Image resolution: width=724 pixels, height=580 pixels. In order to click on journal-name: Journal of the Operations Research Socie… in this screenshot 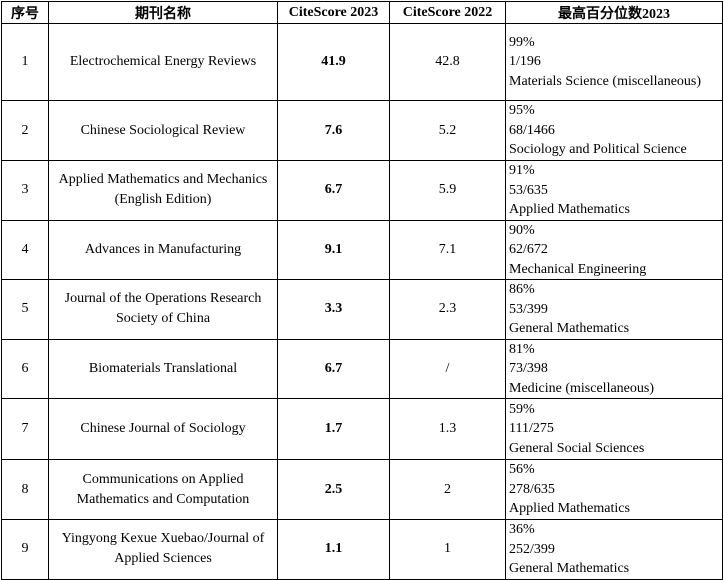, I will do `click(163, 309)`.